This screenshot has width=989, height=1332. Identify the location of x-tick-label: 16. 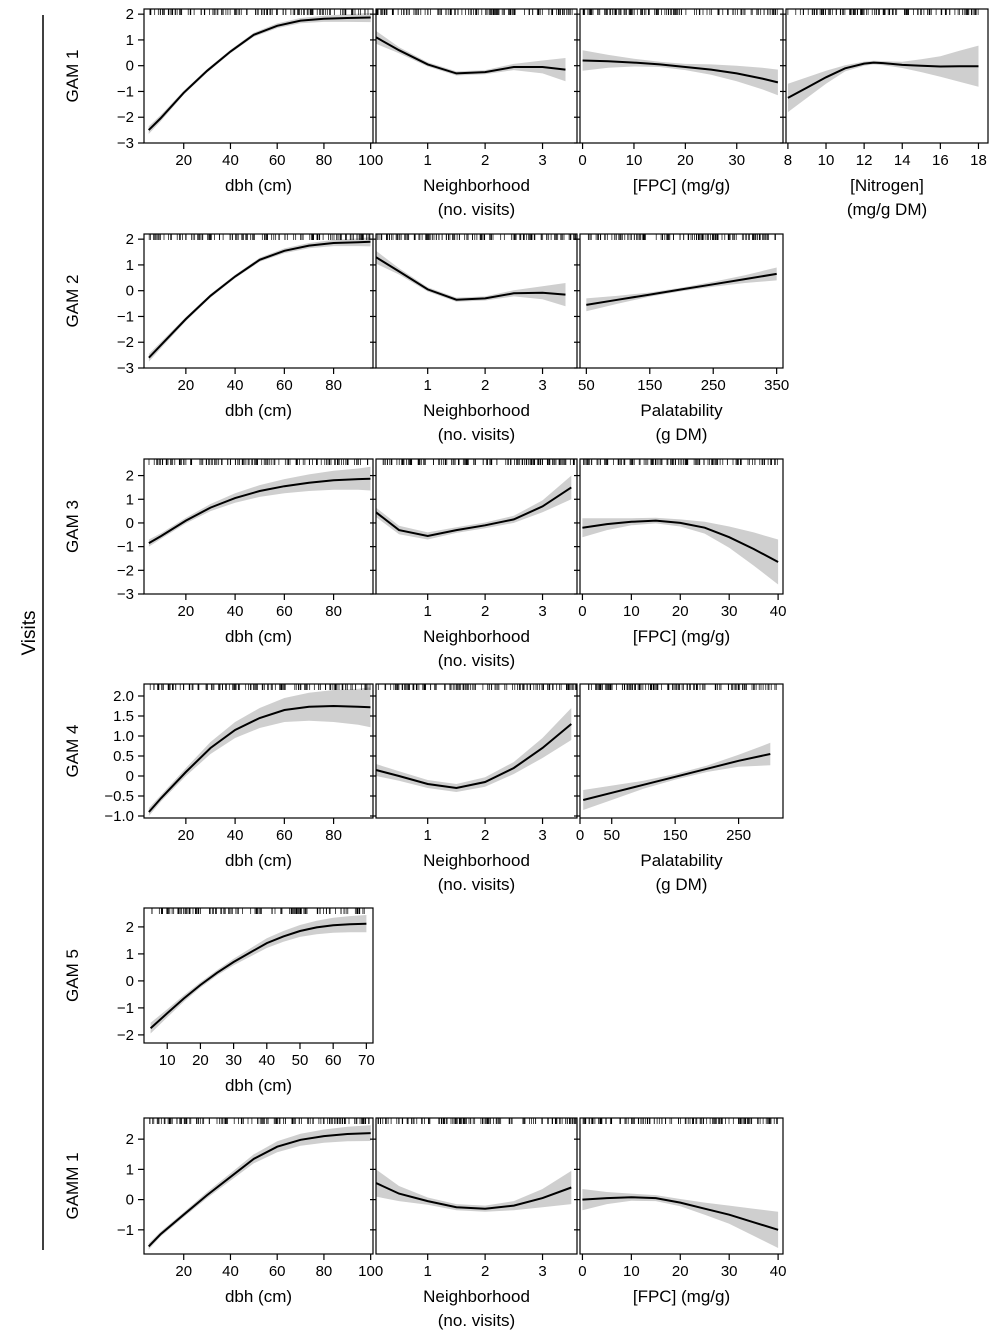
(940, 160).